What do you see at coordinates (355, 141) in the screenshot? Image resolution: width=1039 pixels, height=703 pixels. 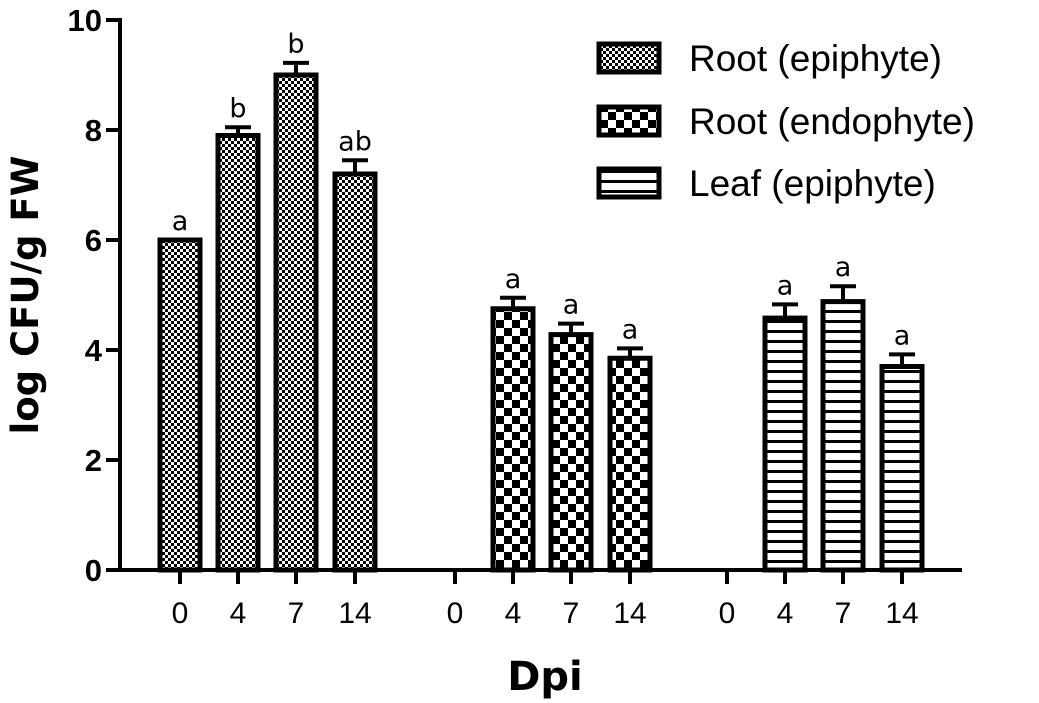 I see `significance-label: ab` at bounding box center [355, 141].